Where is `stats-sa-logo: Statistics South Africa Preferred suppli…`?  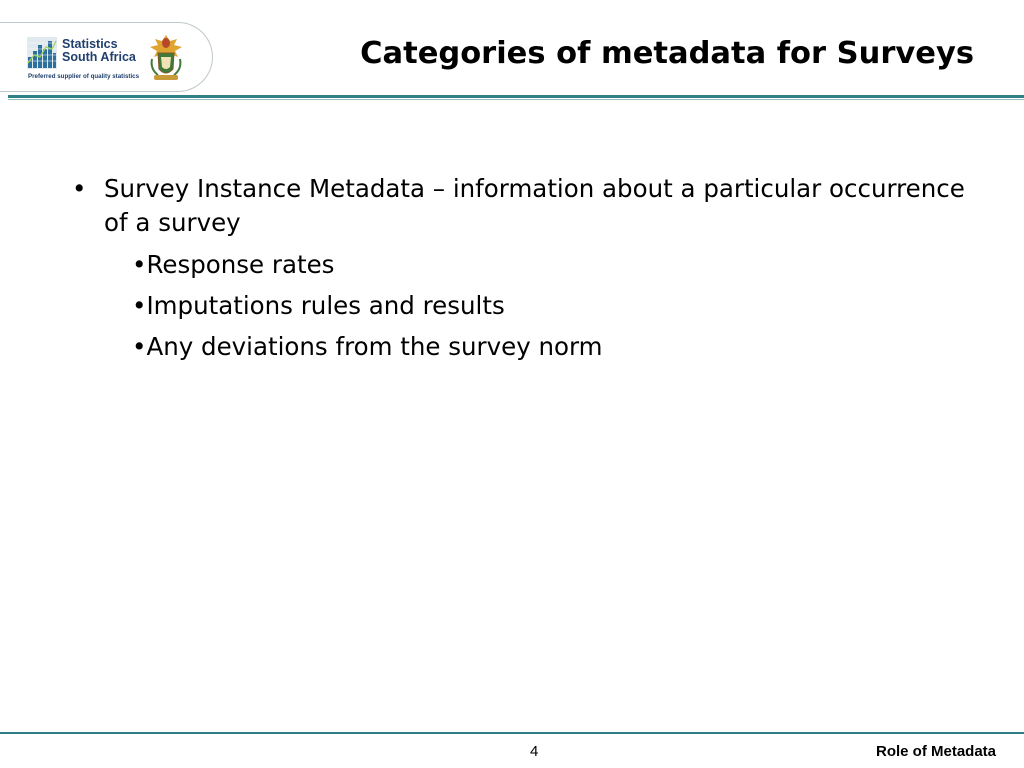
stats-sa-logo: Statistics South Africa Preferred suppli… is located at coordinates (106, 57).